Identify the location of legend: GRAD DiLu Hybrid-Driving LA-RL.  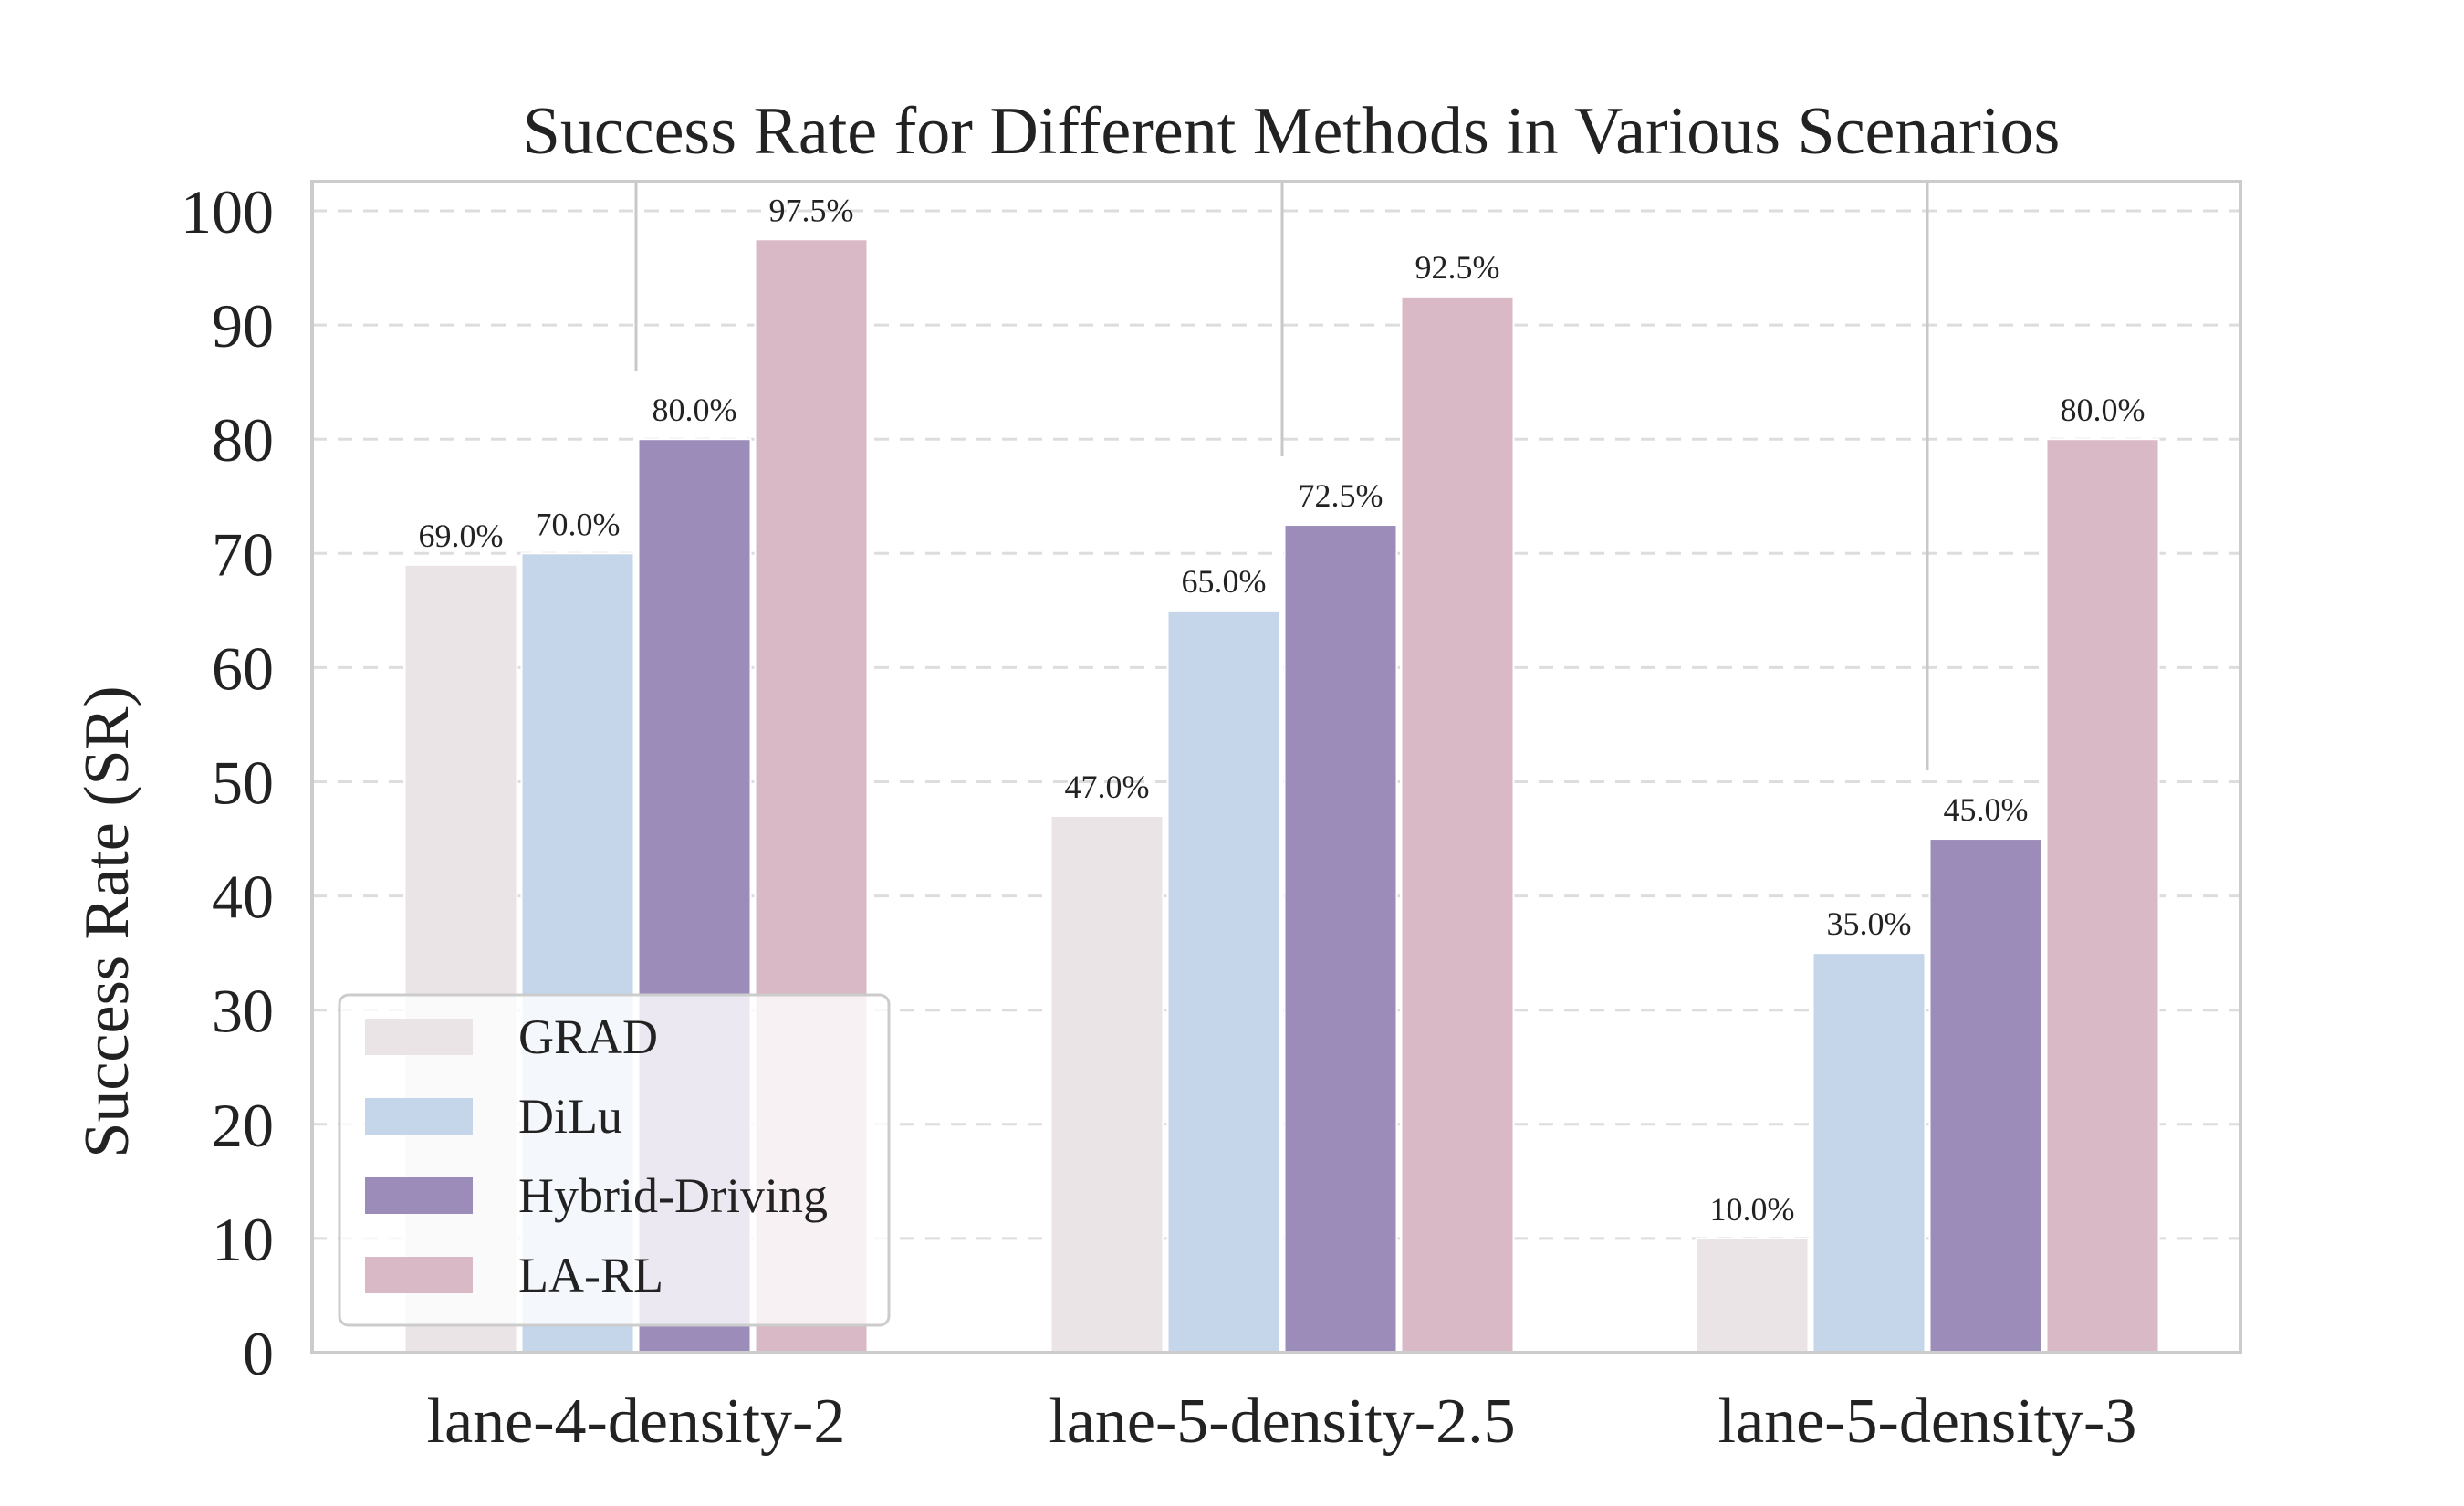
(614, 1160).